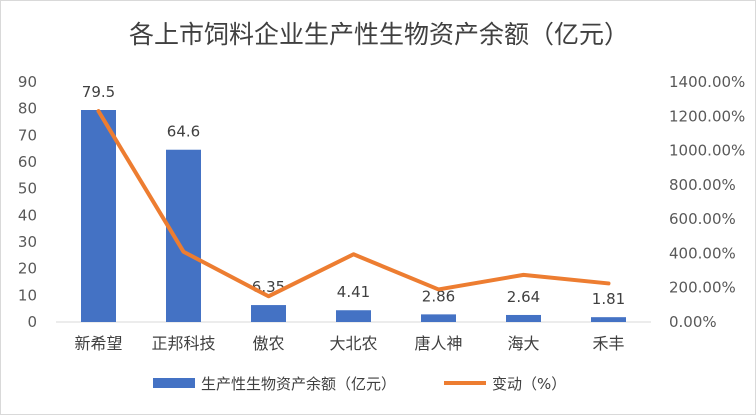 This screenshot has height=416, width=756. I want to click on x-category-label: 新希望, so click(98, 343).